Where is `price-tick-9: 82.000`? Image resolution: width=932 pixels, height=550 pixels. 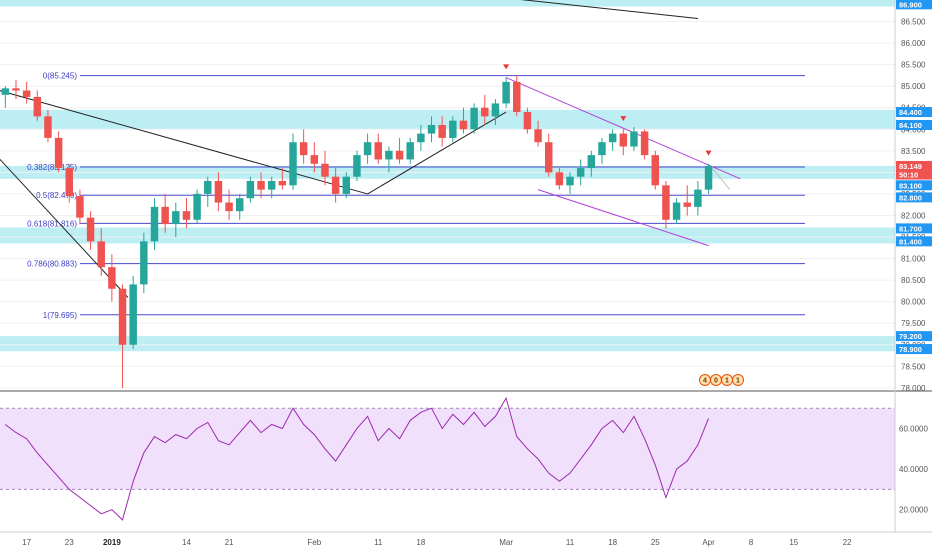
price-tick-9: 82.000 is located at coordinates (913, 215).